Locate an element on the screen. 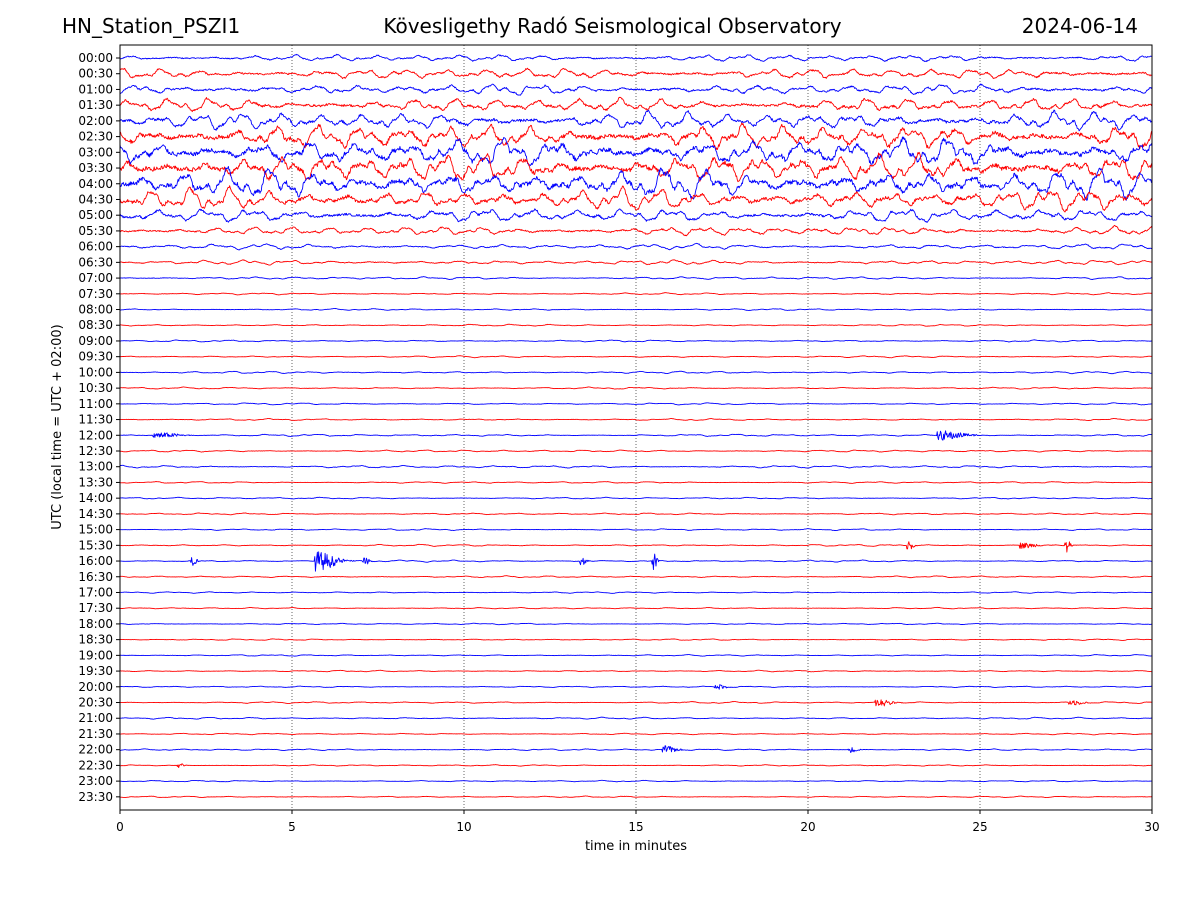 The height and width of the screenshot is (900, 1200). date-label: 2024-06-14 is located at coordinates (1079, 26).